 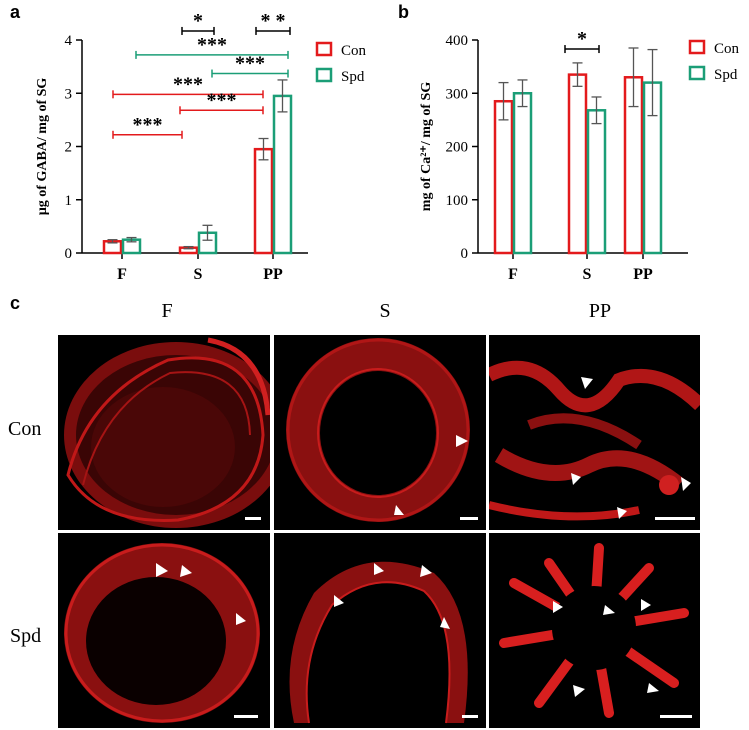 What do you see at coordinates (69, 148) in the screenshot?
I see `y-tick-label: 2` at bounding box center [69, 148].